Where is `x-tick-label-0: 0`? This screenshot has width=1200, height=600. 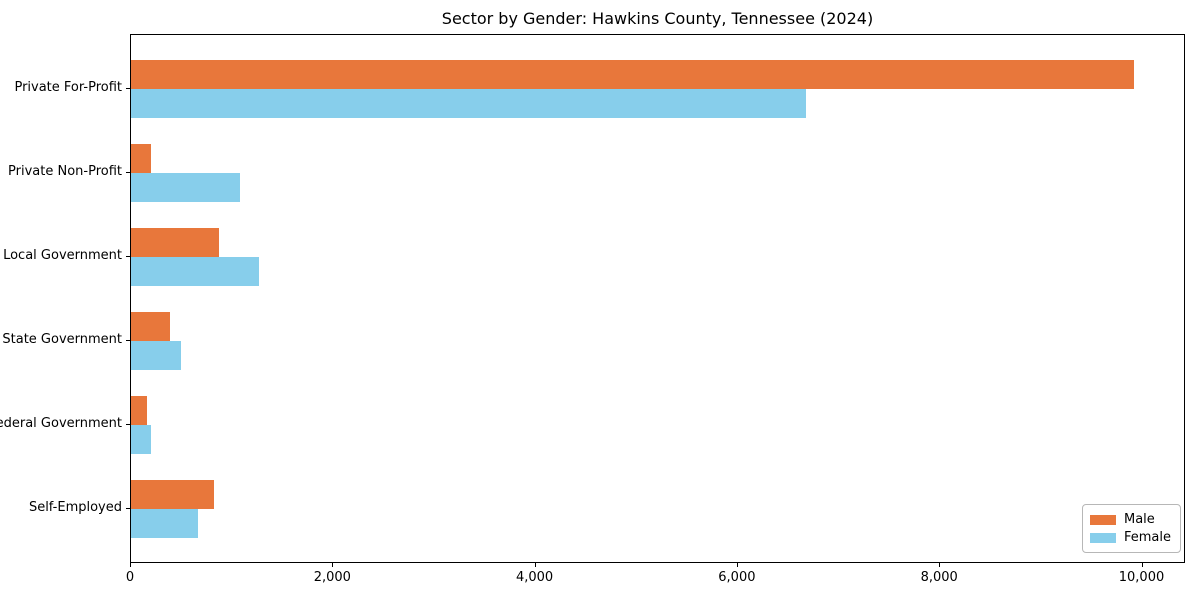 x-tick-label-0: 0 is located at coordinates (130, 577).